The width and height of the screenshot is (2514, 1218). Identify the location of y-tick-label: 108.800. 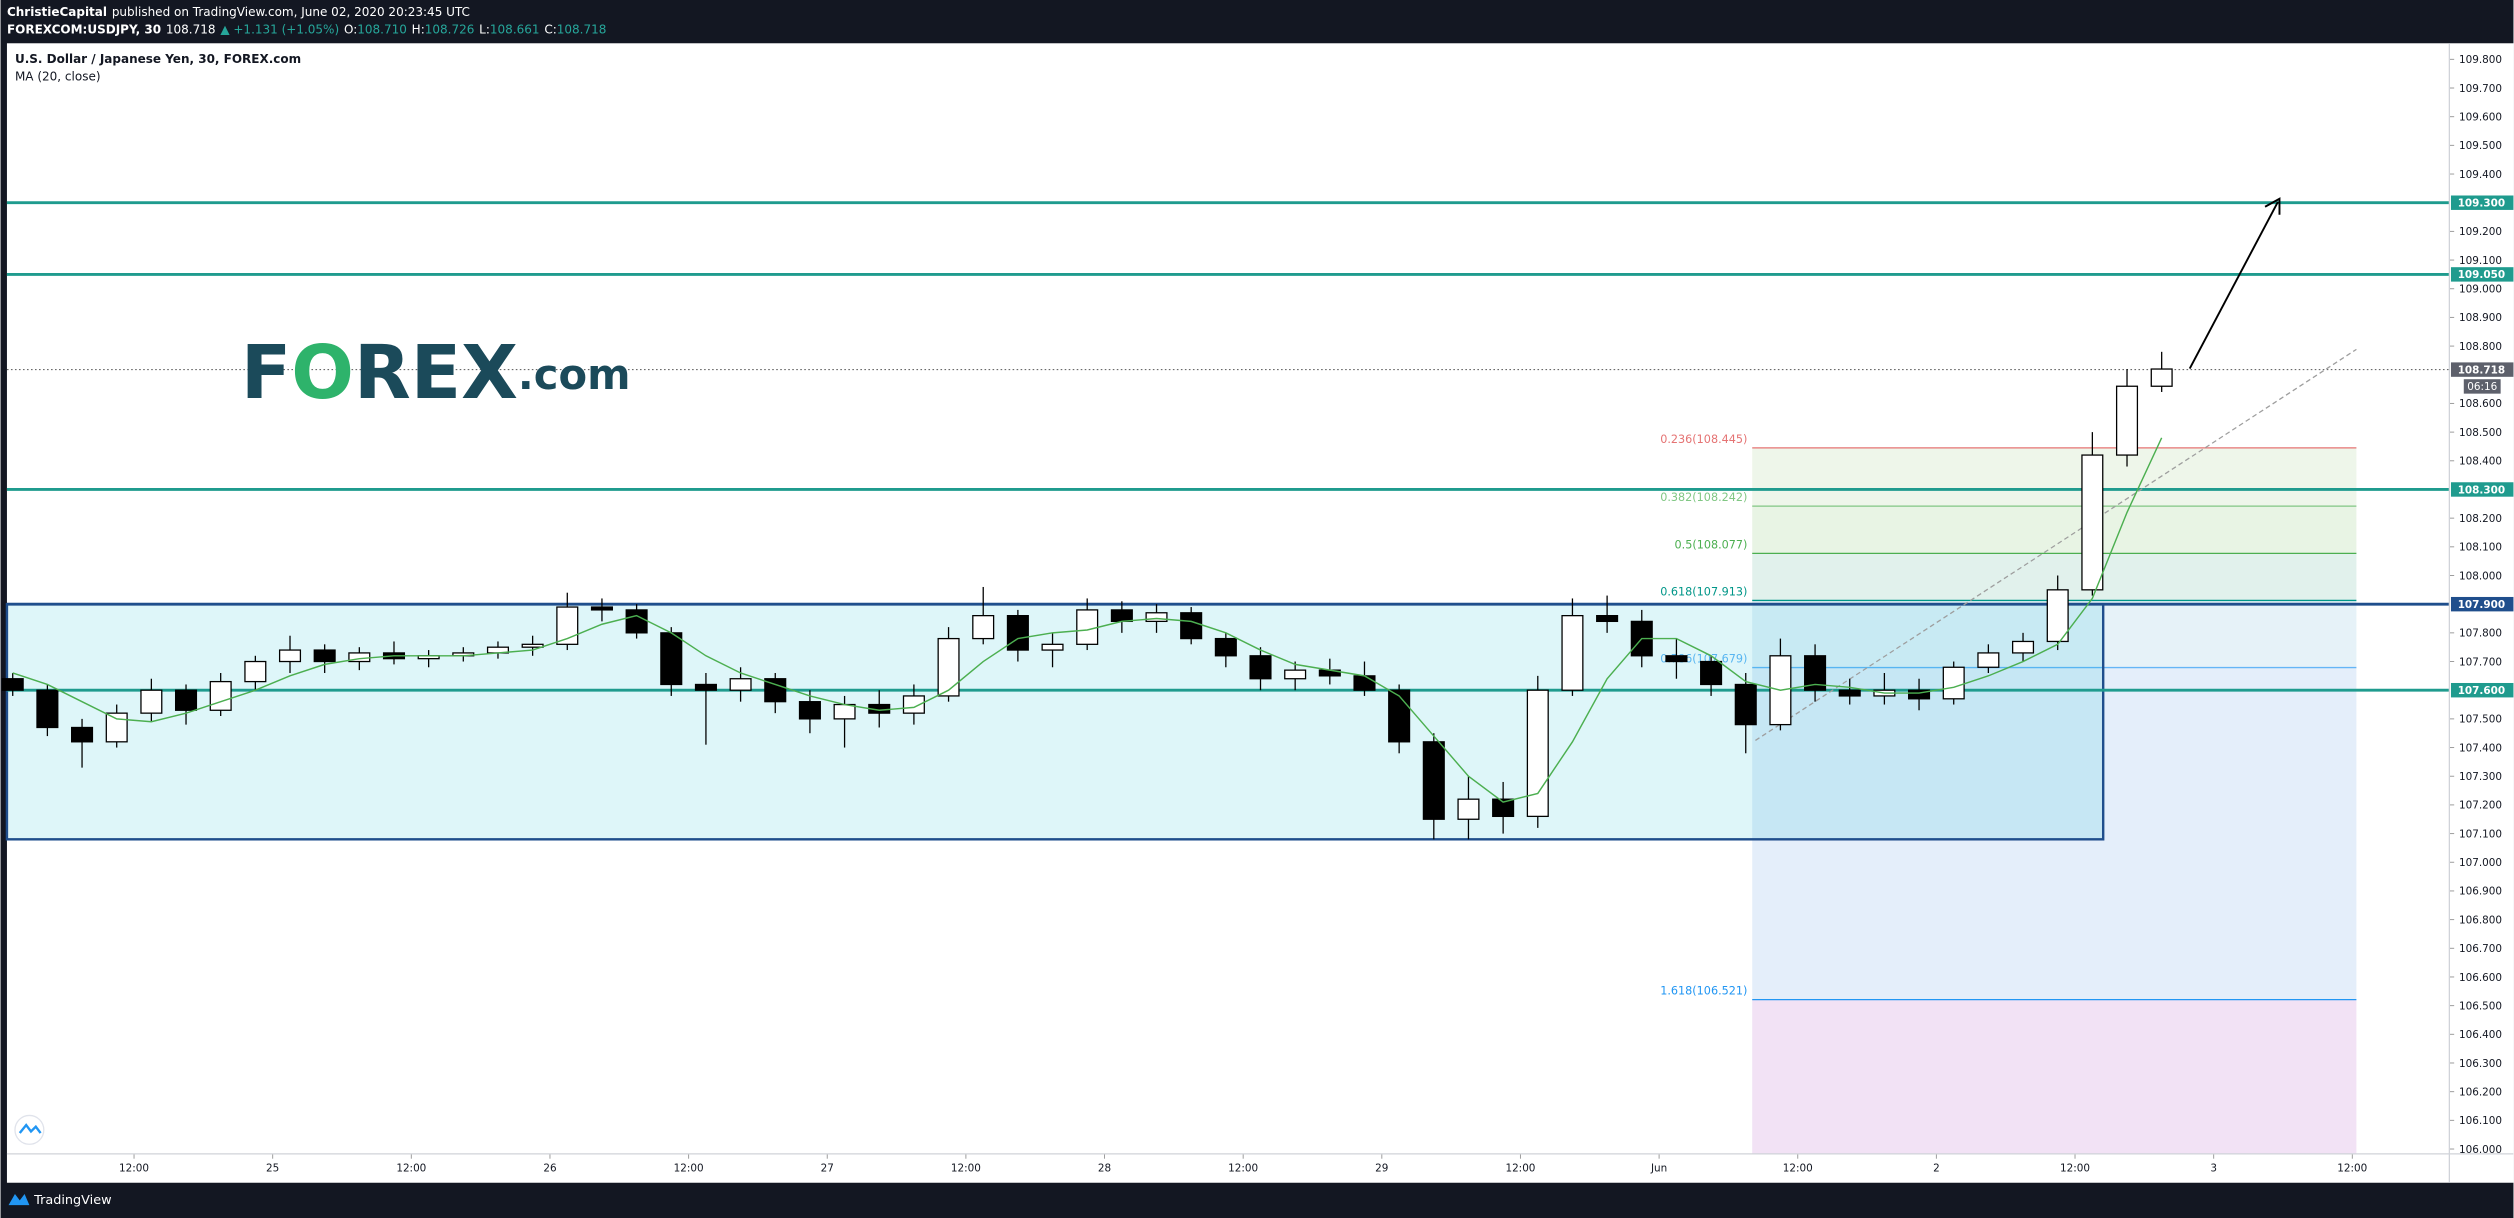
(2480, 347).